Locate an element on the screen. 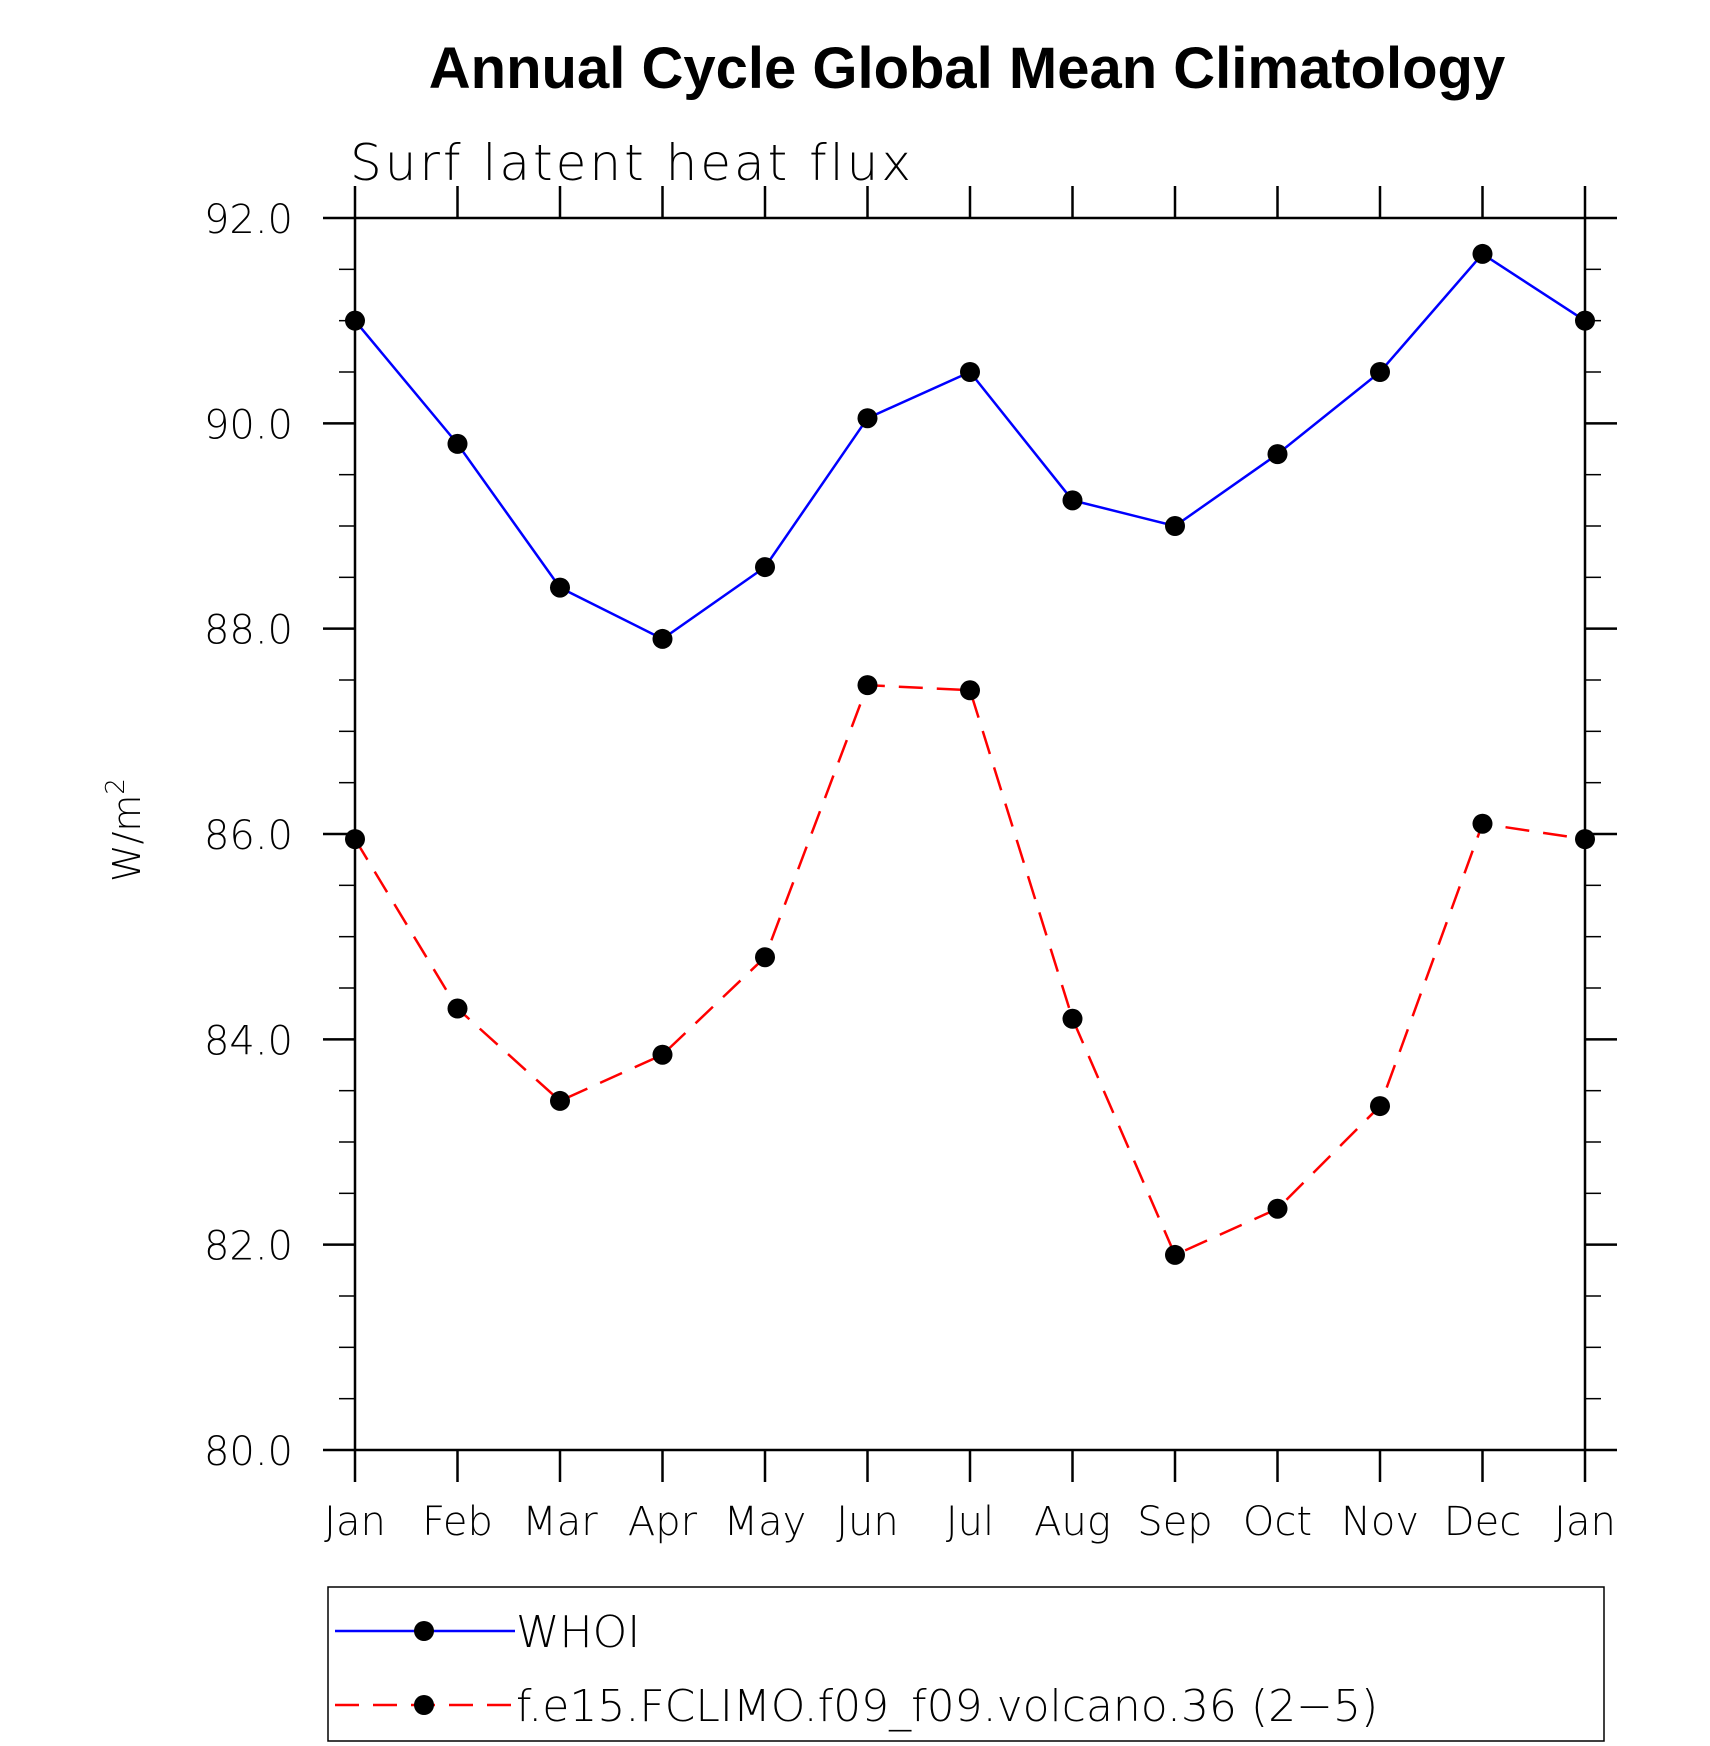  legend-label-volcano: f.e15.FCLIMO.f09_f09.volcano.36 (2−5) is located at coordinates (947, 1706).